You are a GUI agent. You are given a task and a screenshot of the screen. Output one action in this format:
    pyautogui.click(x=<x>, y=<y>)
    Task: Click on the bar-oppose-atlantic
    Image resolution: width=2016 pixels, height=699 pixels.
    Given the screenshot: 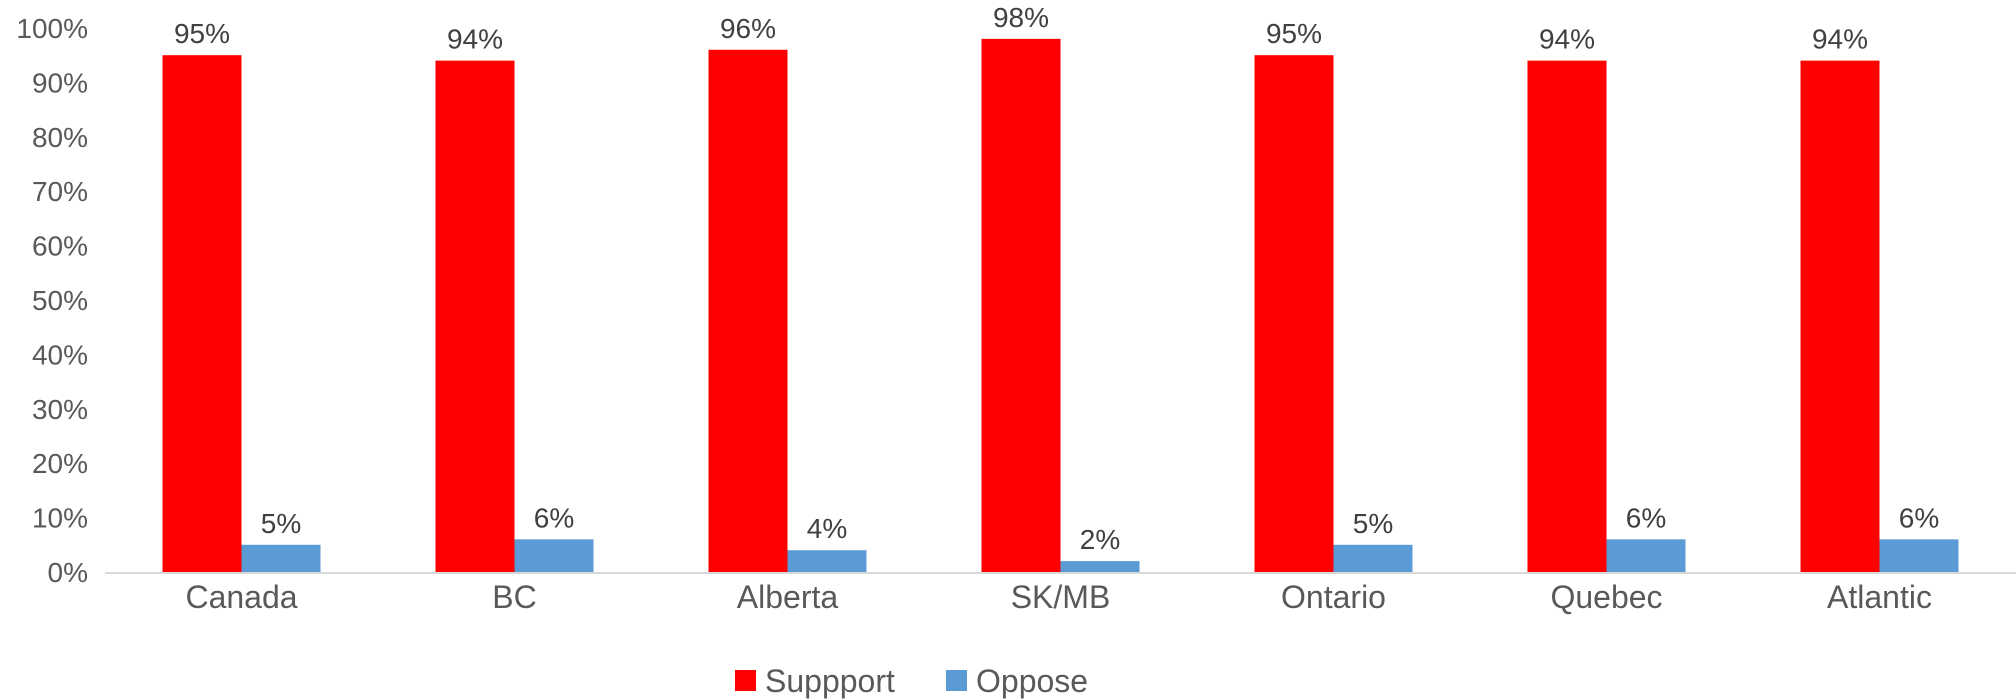 What is the action you would take?
    pyautogui.click(x=1919, y=555)
    